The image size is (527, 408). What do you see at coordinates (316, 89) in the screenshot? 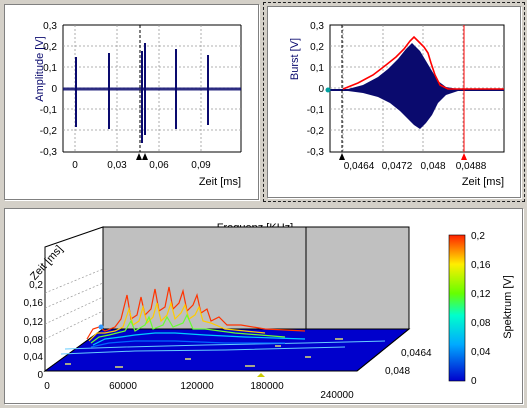
I see `burst-yticks: 0,3 0,2 0,1 0 -0,1 -0,2 -0,3` at bounding box center [316, 89].